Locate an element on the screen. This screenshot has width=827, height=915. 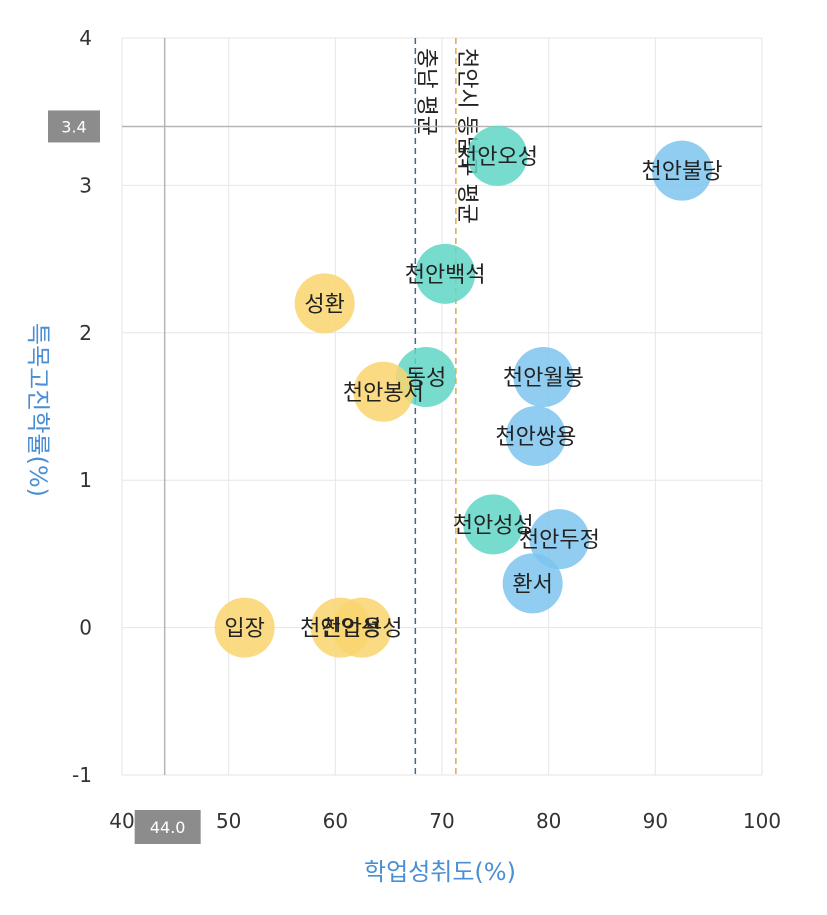
y-tick-label: 0 is located at coordinates (85, 628).